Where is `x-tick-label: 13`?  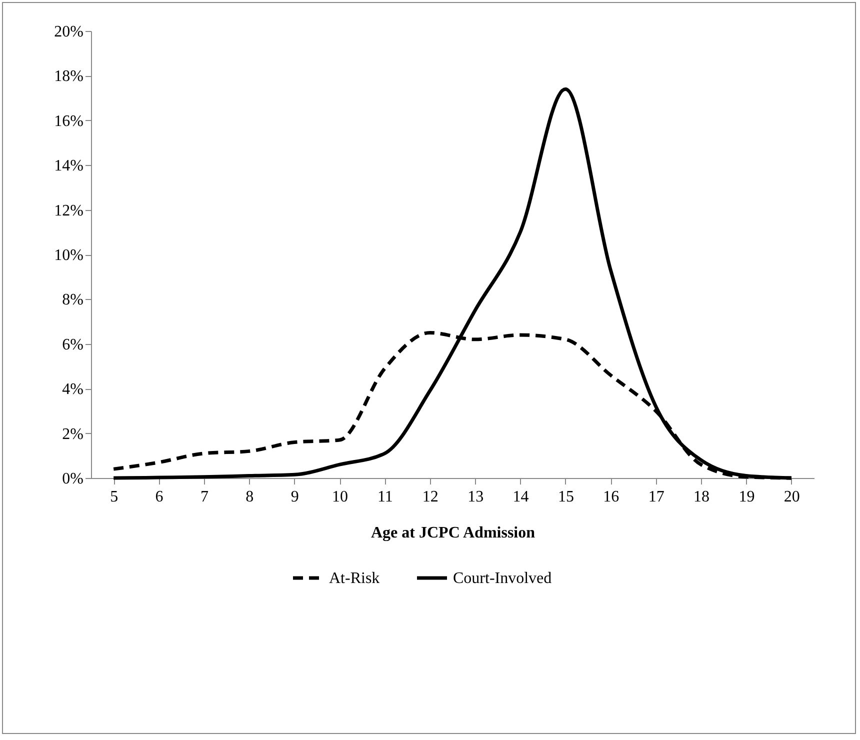 x-tick-label: 13 is located at coordinates (476, 497).